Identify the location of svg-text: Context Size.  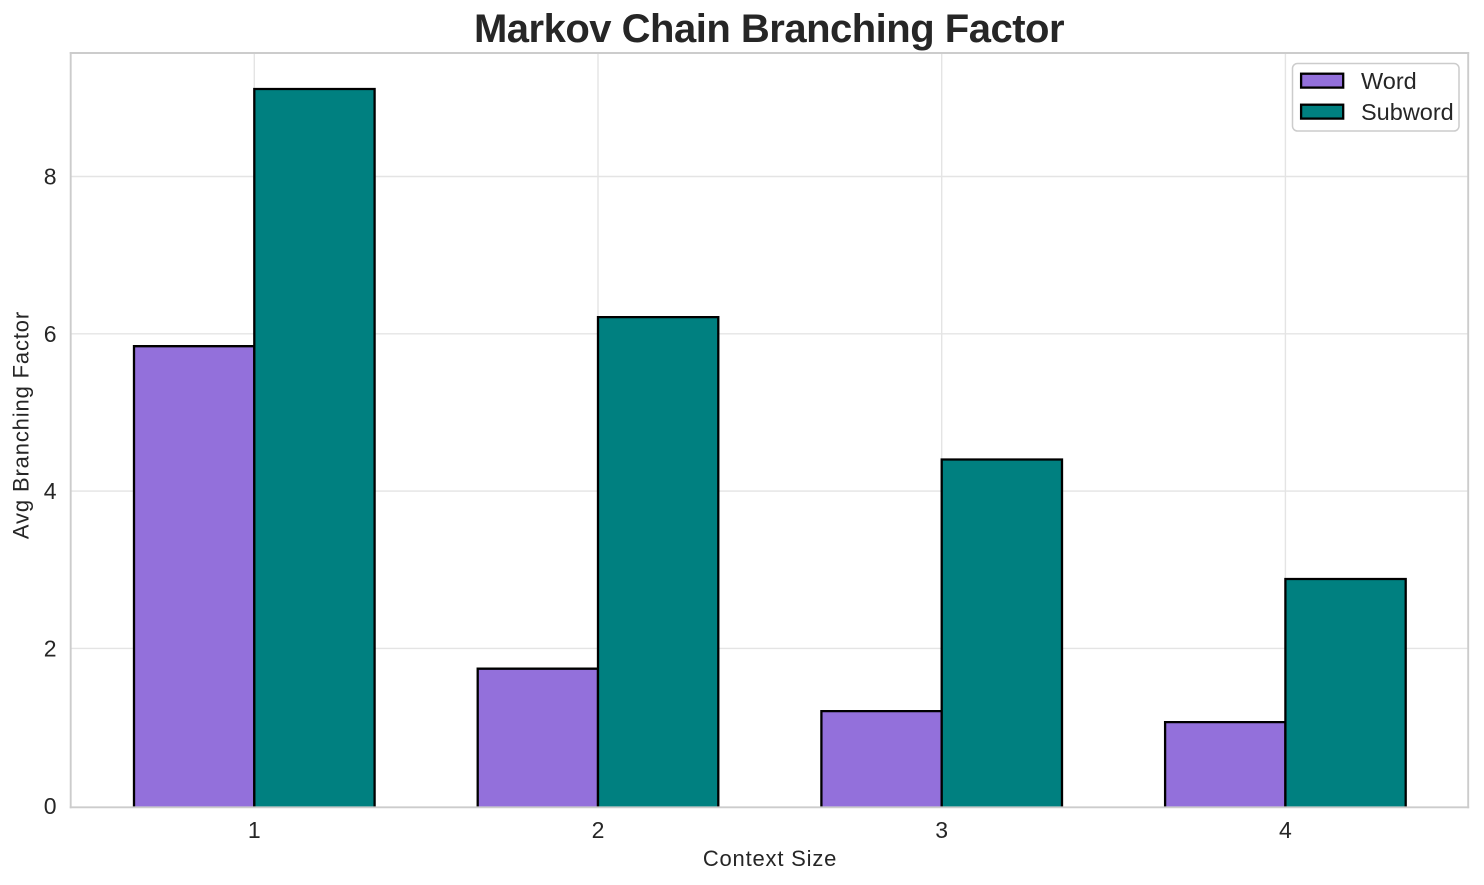
(770, 858).